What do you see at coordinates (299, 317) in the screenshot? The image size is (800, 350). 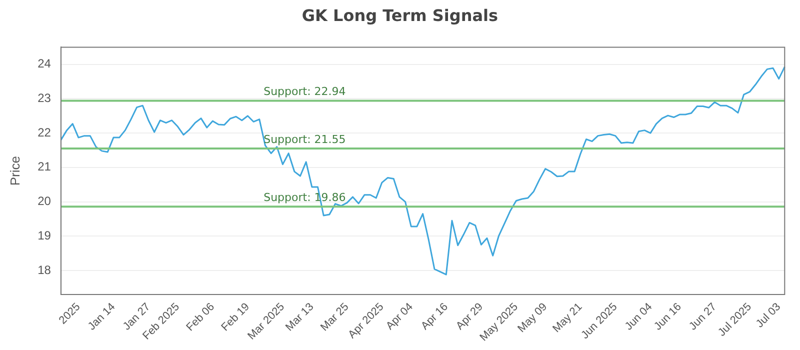 I see `x-tick-label: Mar 13` at bounding box center [299, 317].